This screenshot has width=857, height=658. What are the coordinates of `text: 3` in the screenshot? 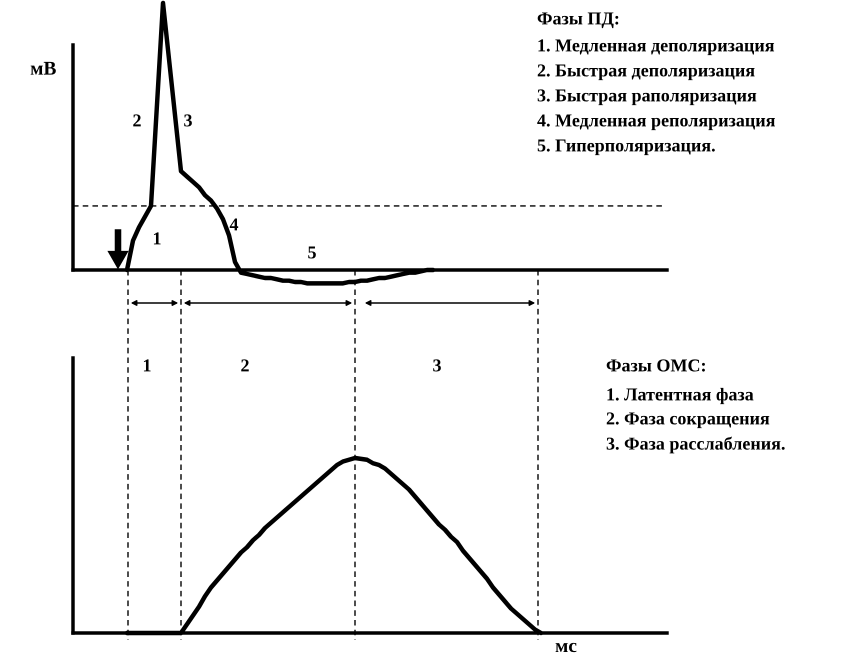 It's located at (437, 365).